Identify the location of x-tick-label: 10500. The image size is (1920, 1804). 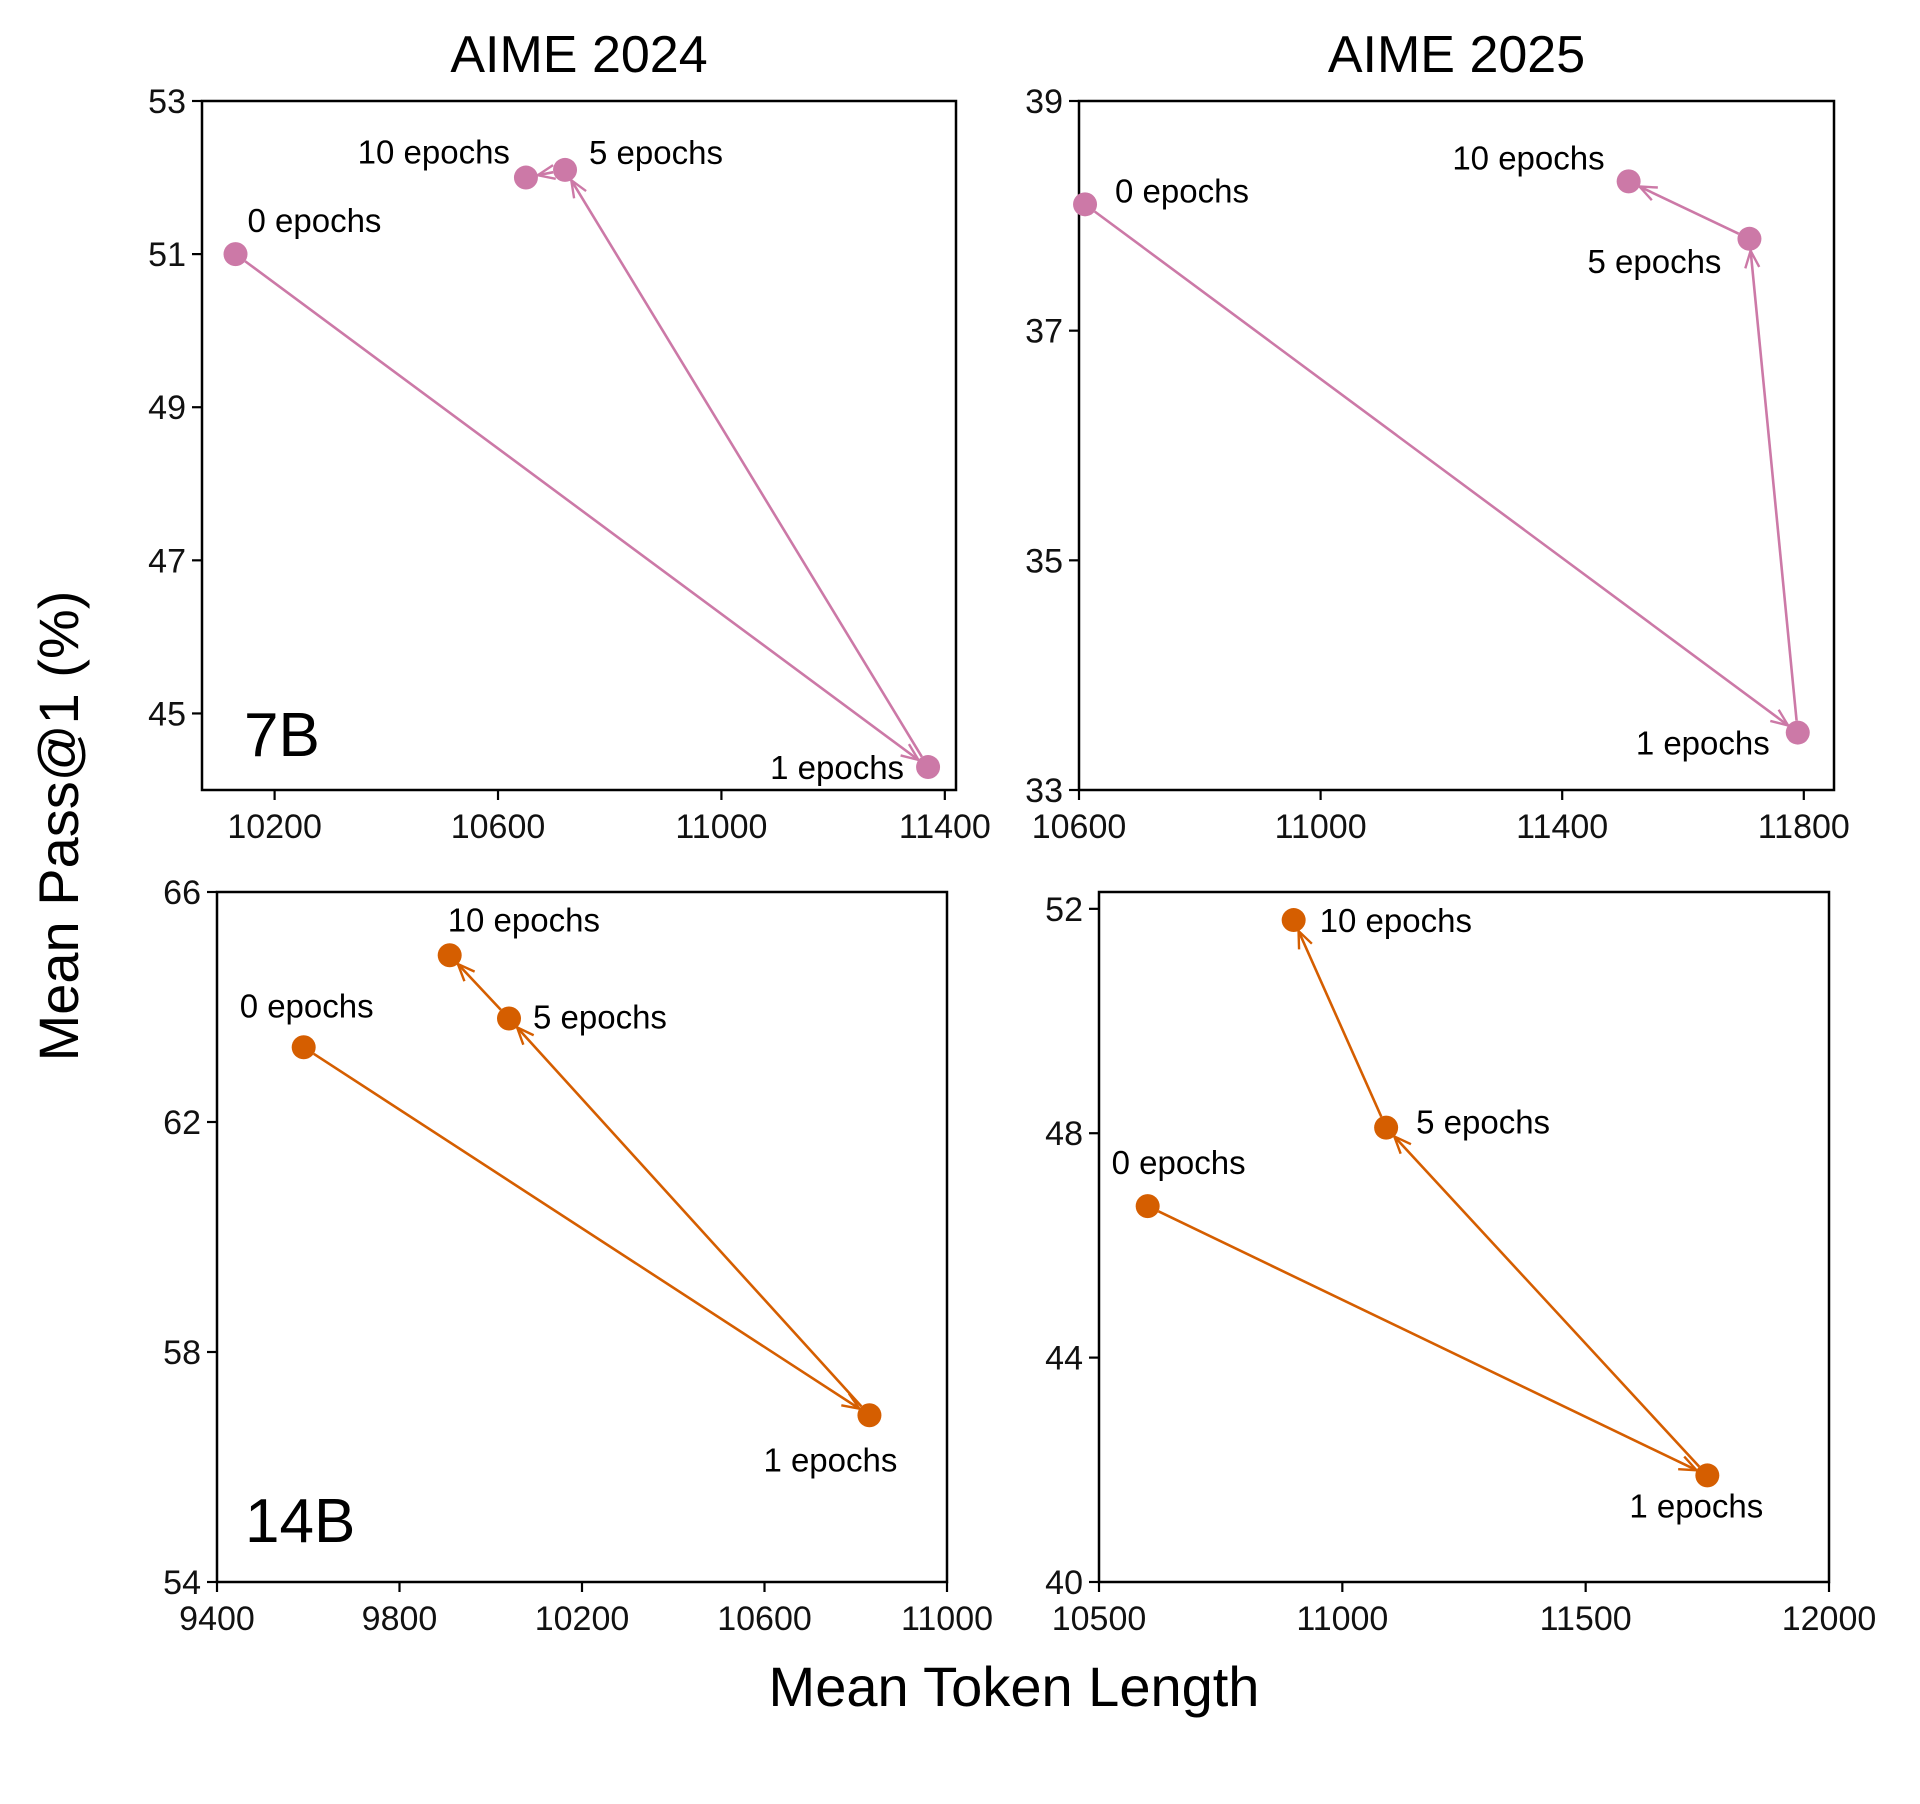
(1099, 1619).